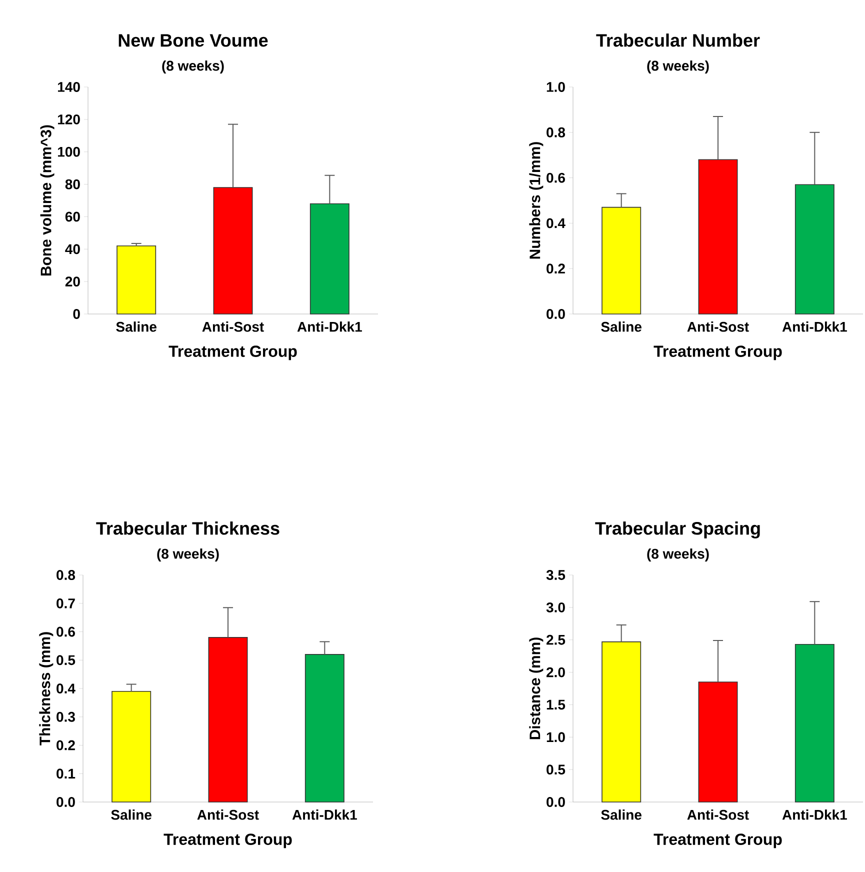 This screenshot has width=865, height=872. What do you see at coordinates (556, 575) in the screenshot?
I see `y-tick-label: 3.5` at bounding box center [556, 575].